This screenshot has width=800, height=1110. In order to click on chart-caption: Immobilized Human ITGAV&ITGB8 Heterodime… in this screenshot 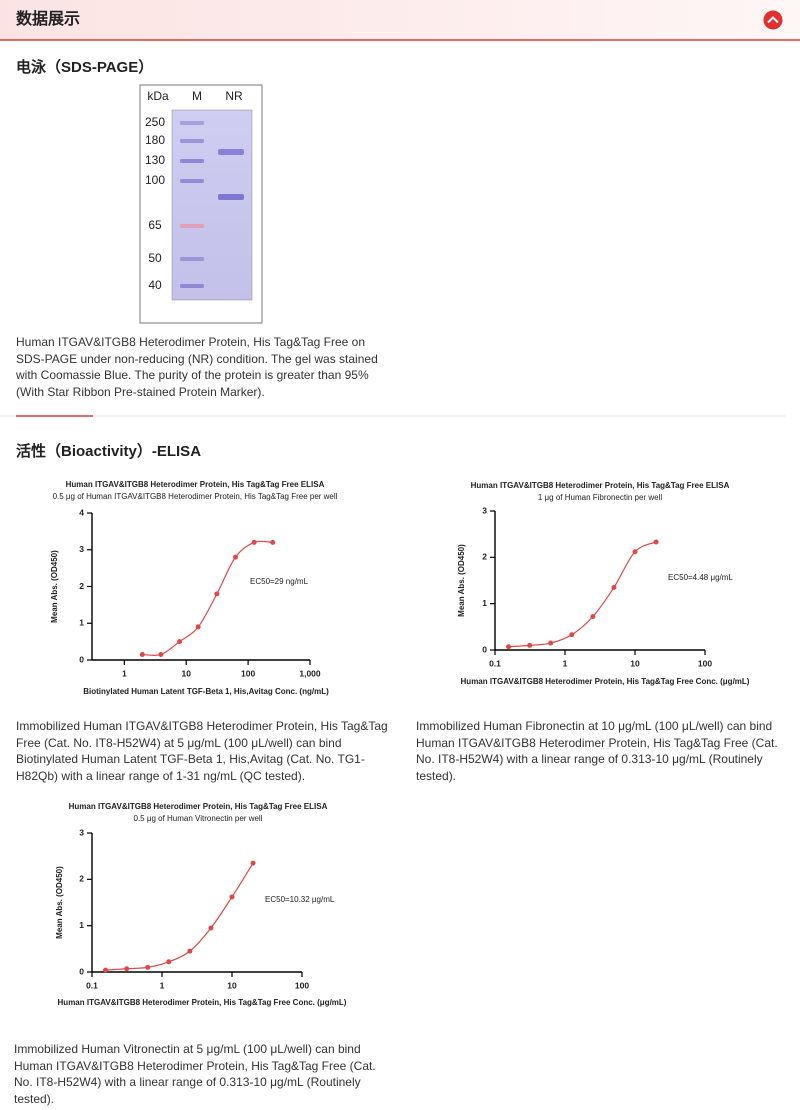, I will do `click(202, 751)`.